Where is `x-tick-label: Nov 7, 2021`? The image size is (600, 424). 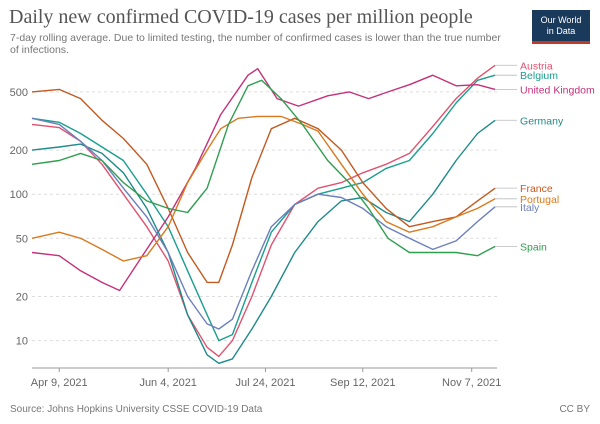
x-tick-label: Nov 7, 2021 is located at coordinates (471, 383).